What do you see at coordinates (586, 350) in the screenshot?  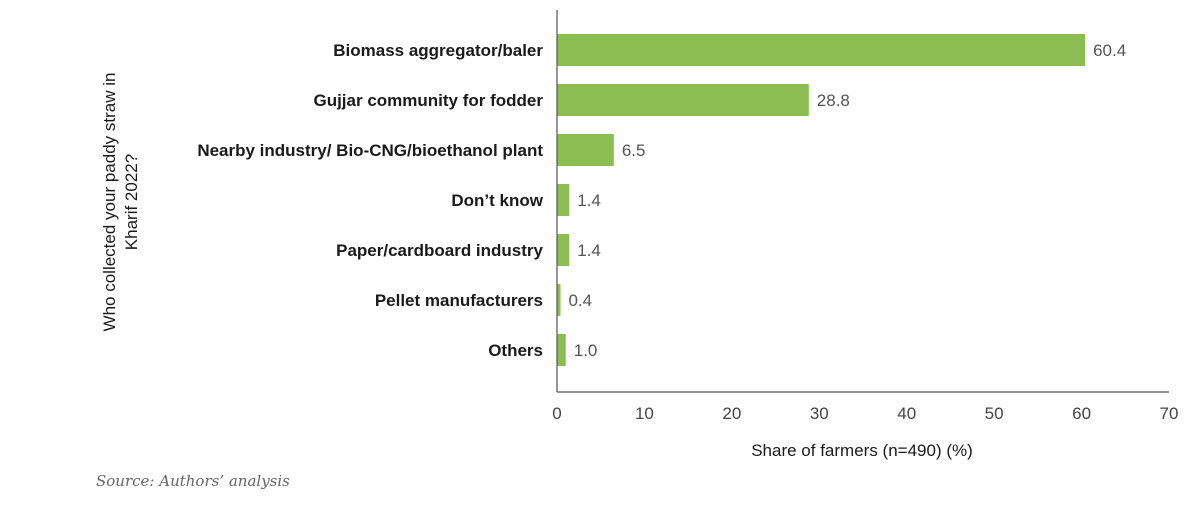 I see `data-label: 1.0` at bounding box center [586, 350].